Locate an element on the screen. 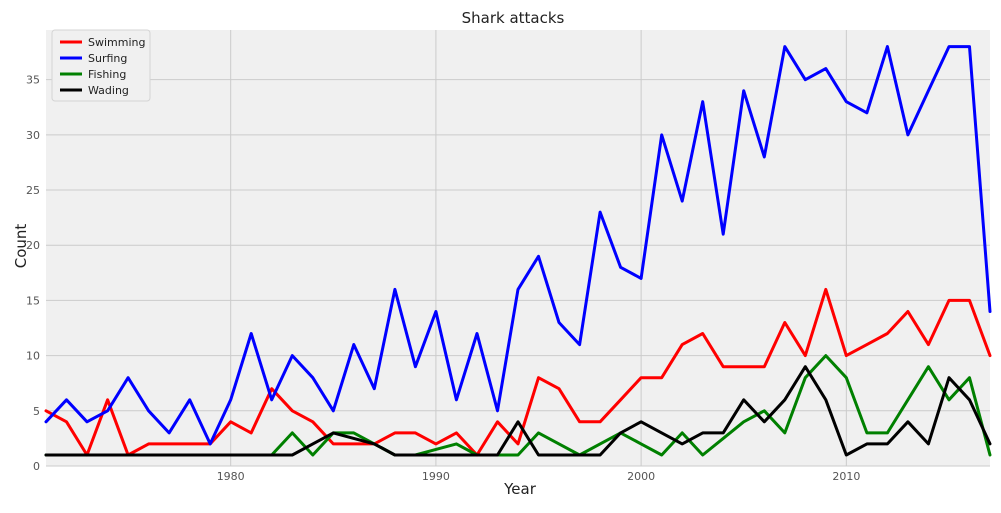  x-tick-label: 1990 is located at coordinates (436, 476).